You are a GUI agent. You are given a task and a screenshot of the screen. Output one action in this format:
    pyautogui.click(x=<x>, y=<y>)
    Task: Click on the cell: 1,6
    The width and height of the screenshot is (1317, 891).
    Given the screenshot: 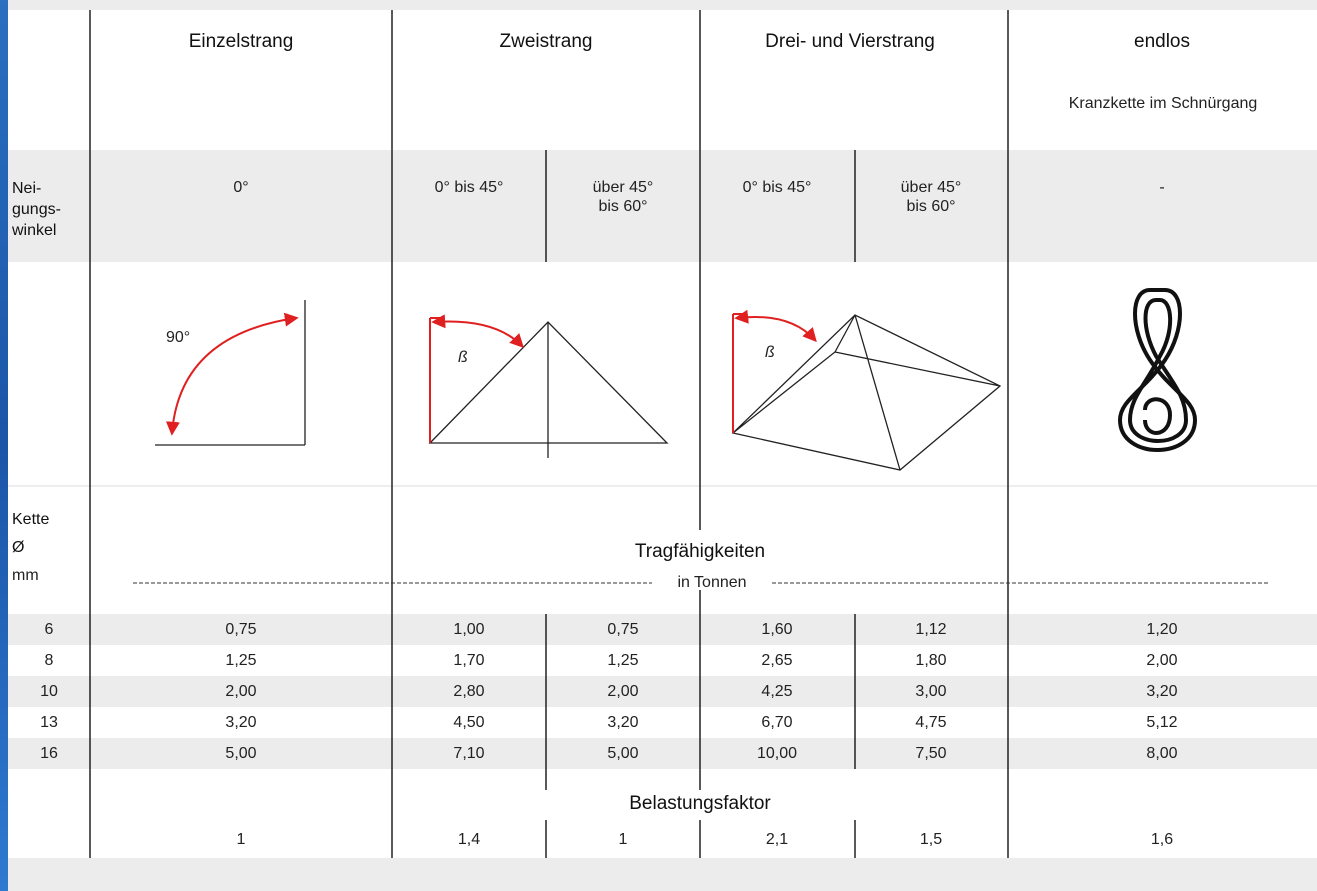 What is the action you would take?
    pyautogui.click(x=1162, y=839)
    